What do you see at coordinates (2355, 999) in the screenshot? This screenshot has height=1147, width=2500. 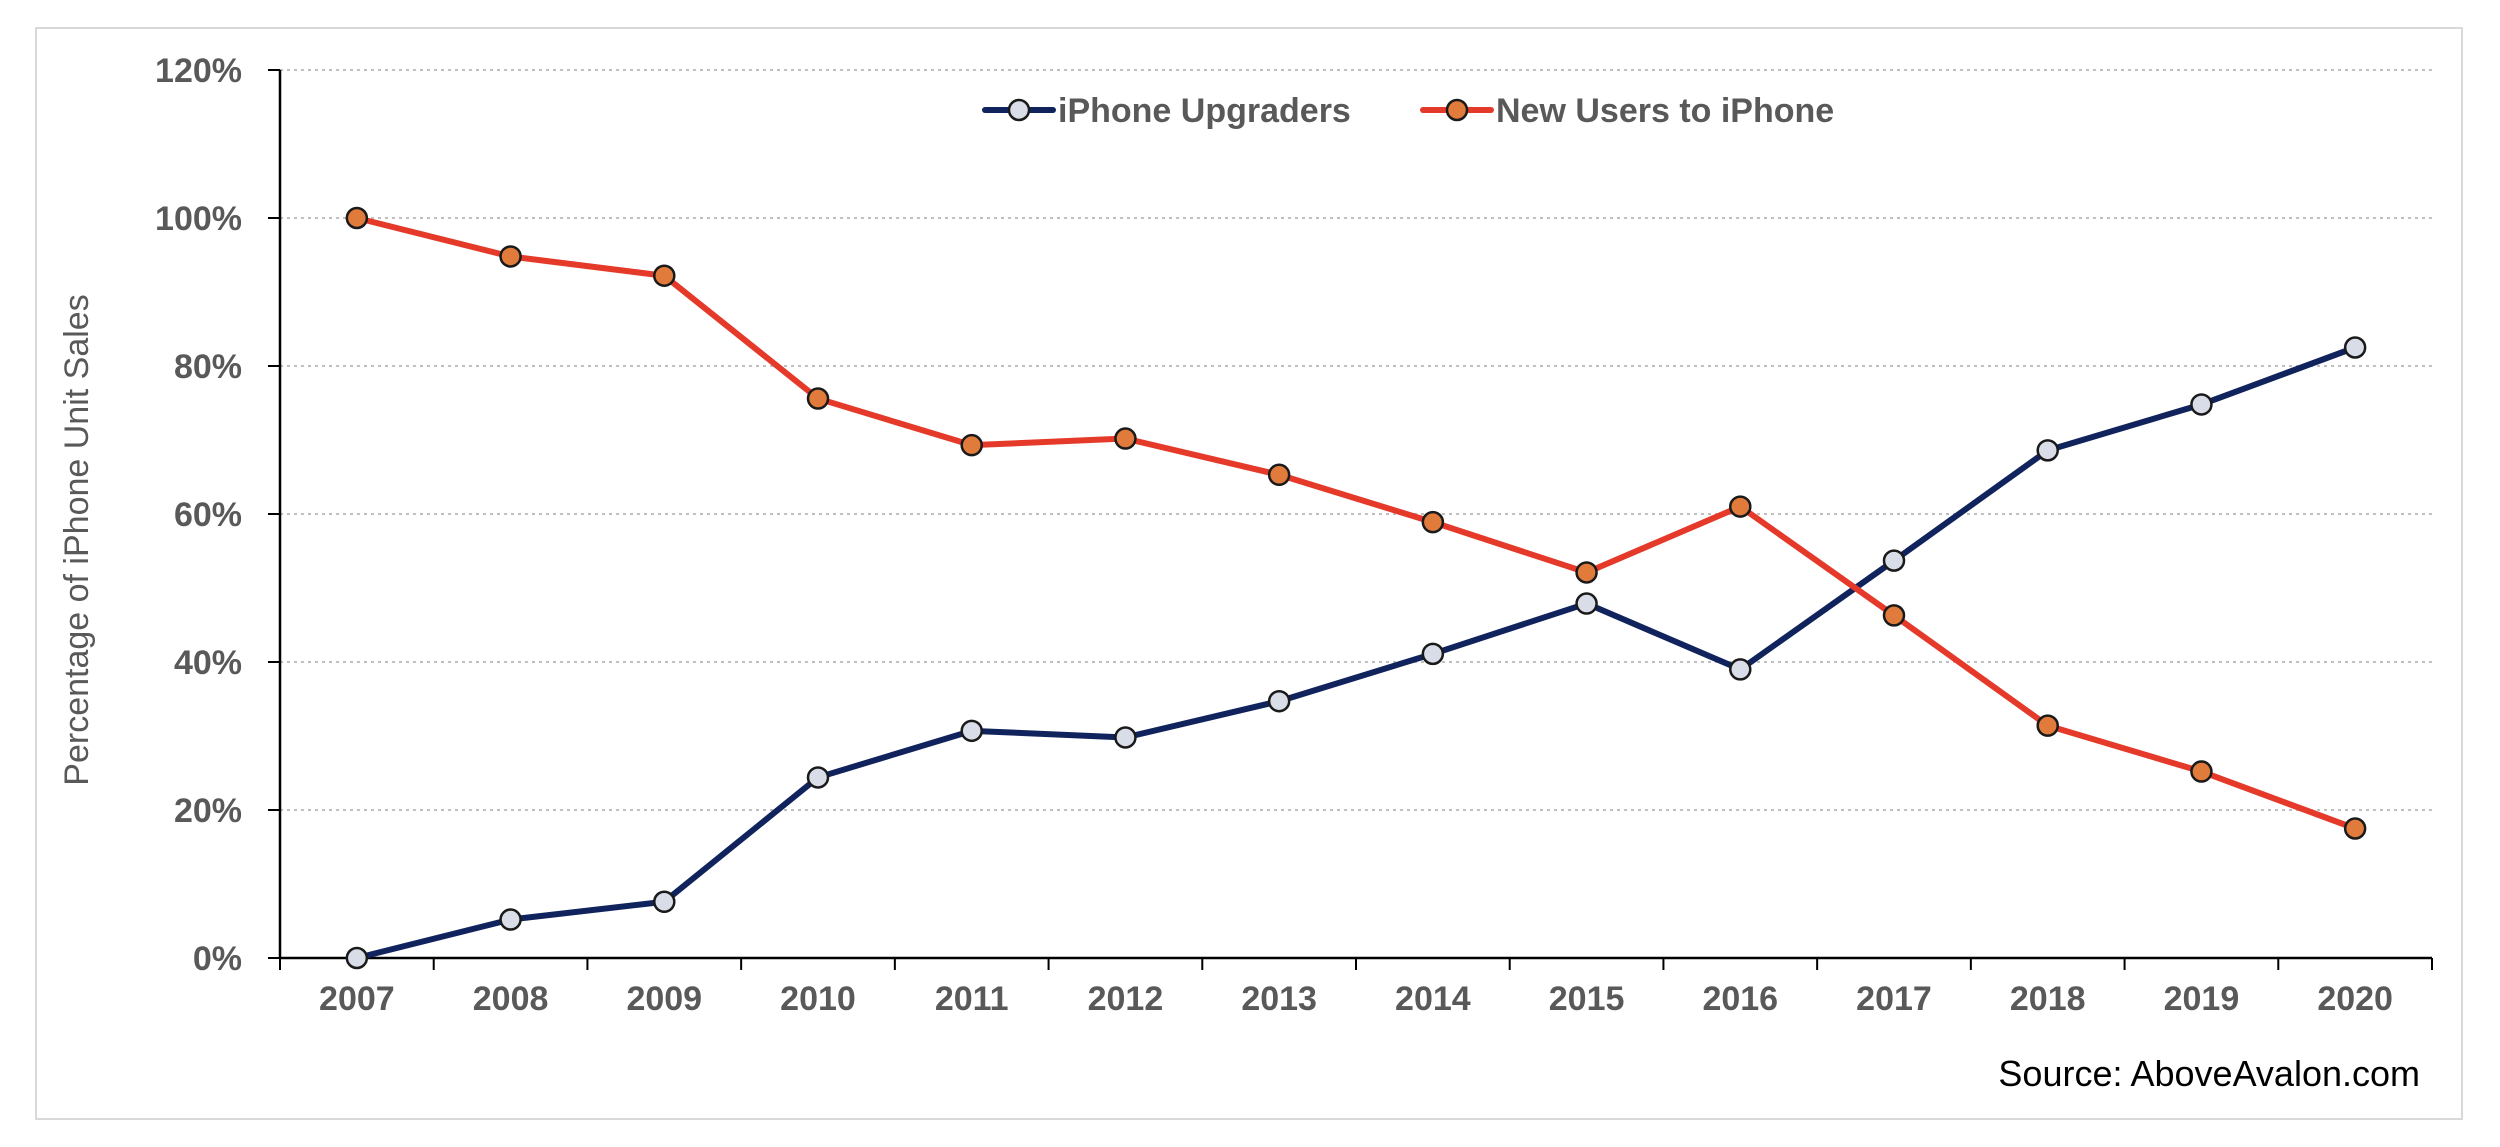 I see `x-tick-label: 2020` at bounding box center [2355, 999].